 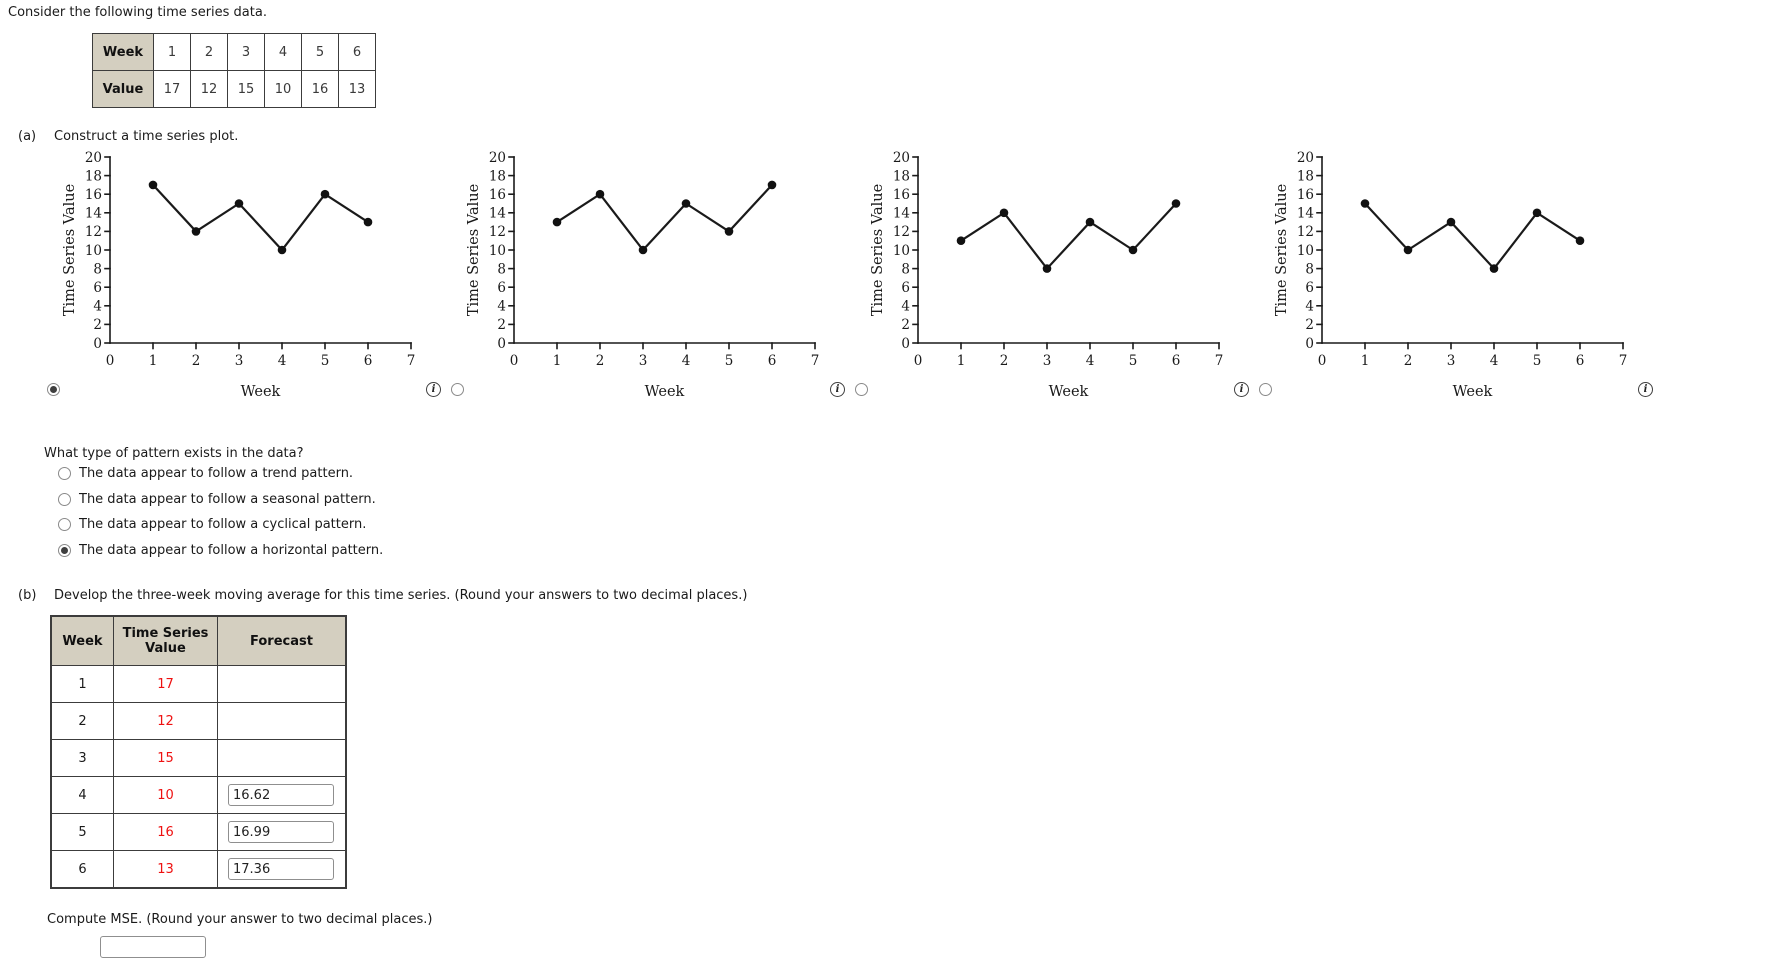 I want to click on part-b-label: (b), so click(x=27, y=595).